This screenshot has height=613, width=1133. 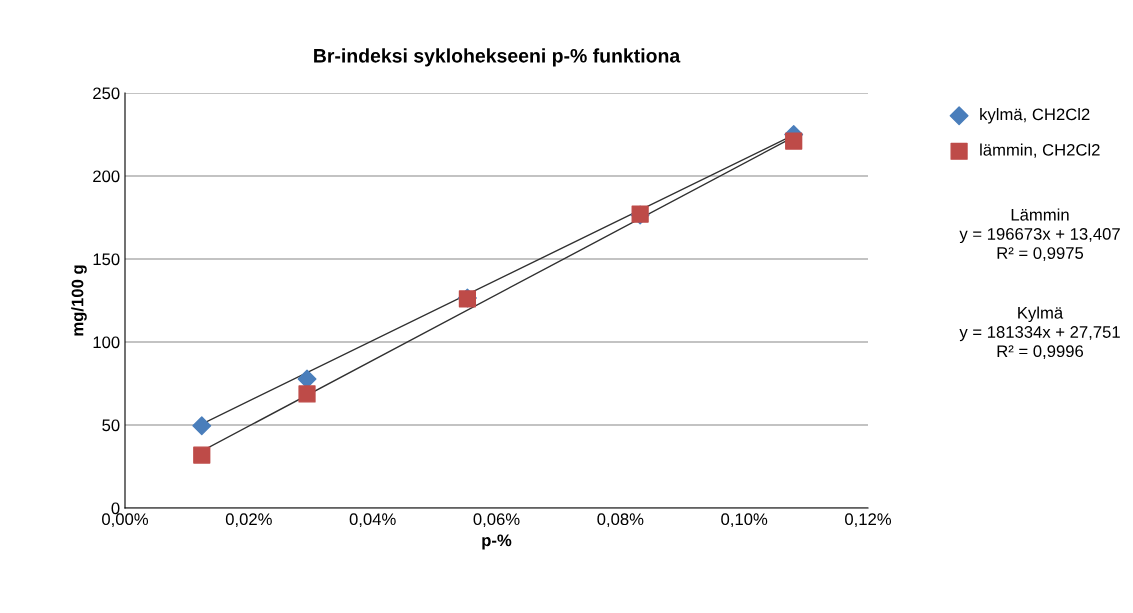 What do you see at coordinates (1035, 116) in the screenshot?
I see `legend-label: kylmä, CH2Cl2` at bounding box center [1035, 116].